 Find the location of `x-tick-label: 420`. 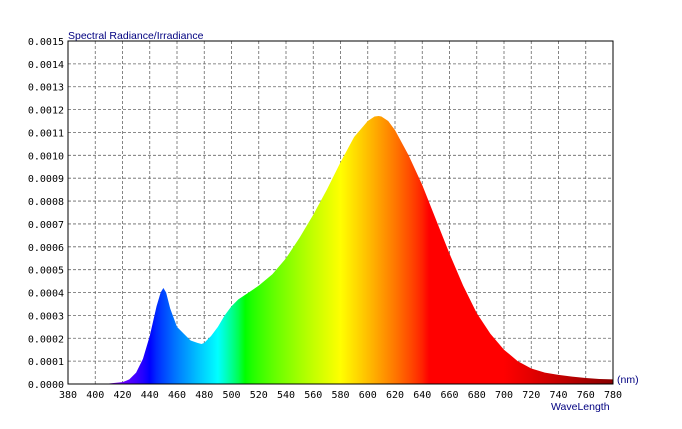

x-tick-label: 420 is located at coordinates (122, 395).